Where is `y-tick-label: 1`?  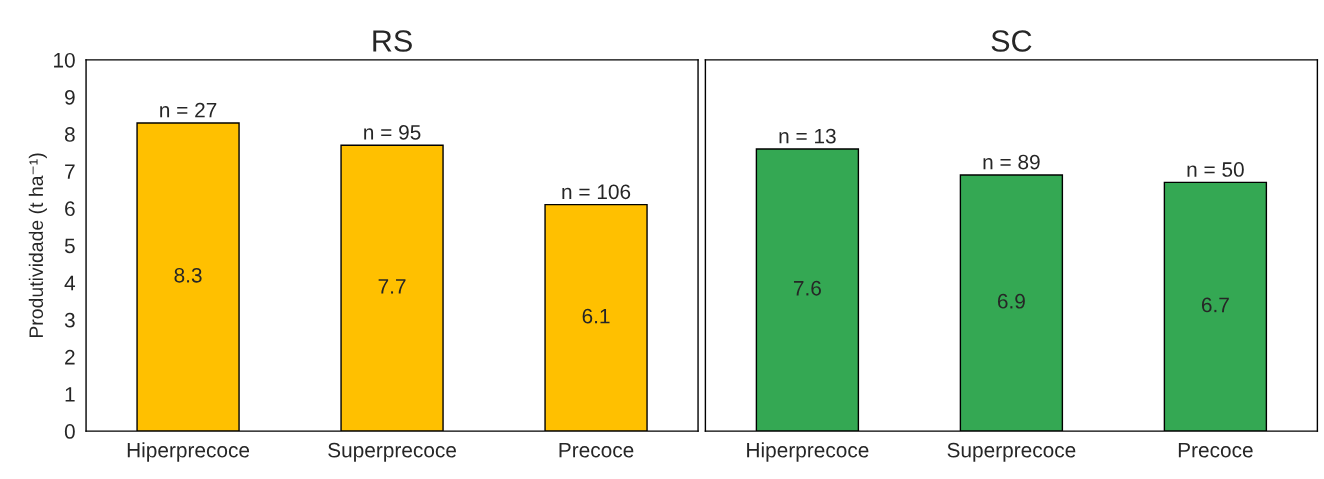 y-tick-label: 1 is located at coordinates (70, 394).